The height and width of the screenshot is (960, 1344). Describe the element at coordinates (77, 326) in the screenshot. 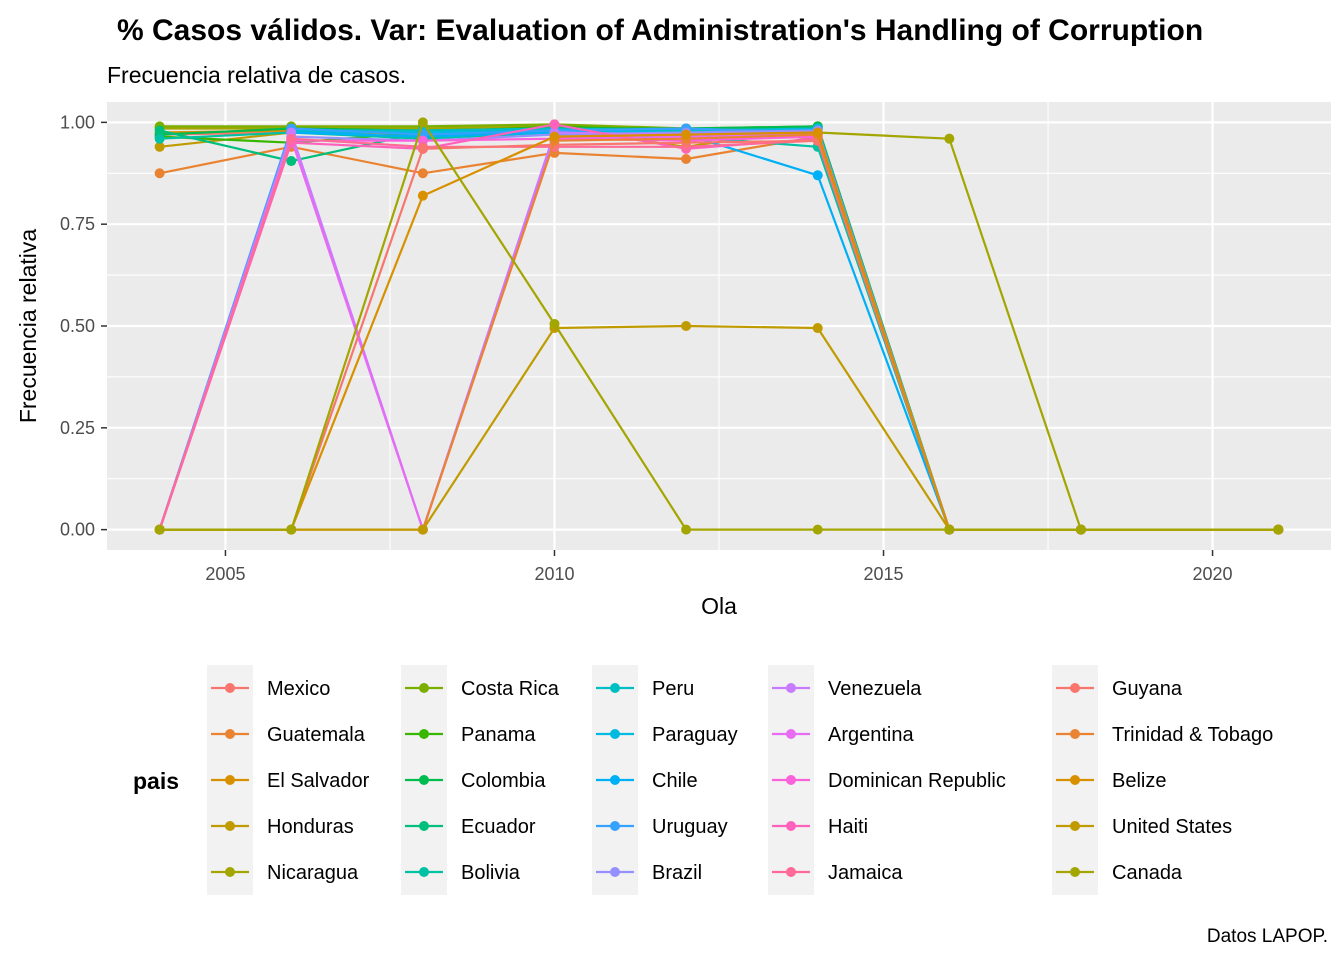

I see `y-tick-label: 0.50` at that location.